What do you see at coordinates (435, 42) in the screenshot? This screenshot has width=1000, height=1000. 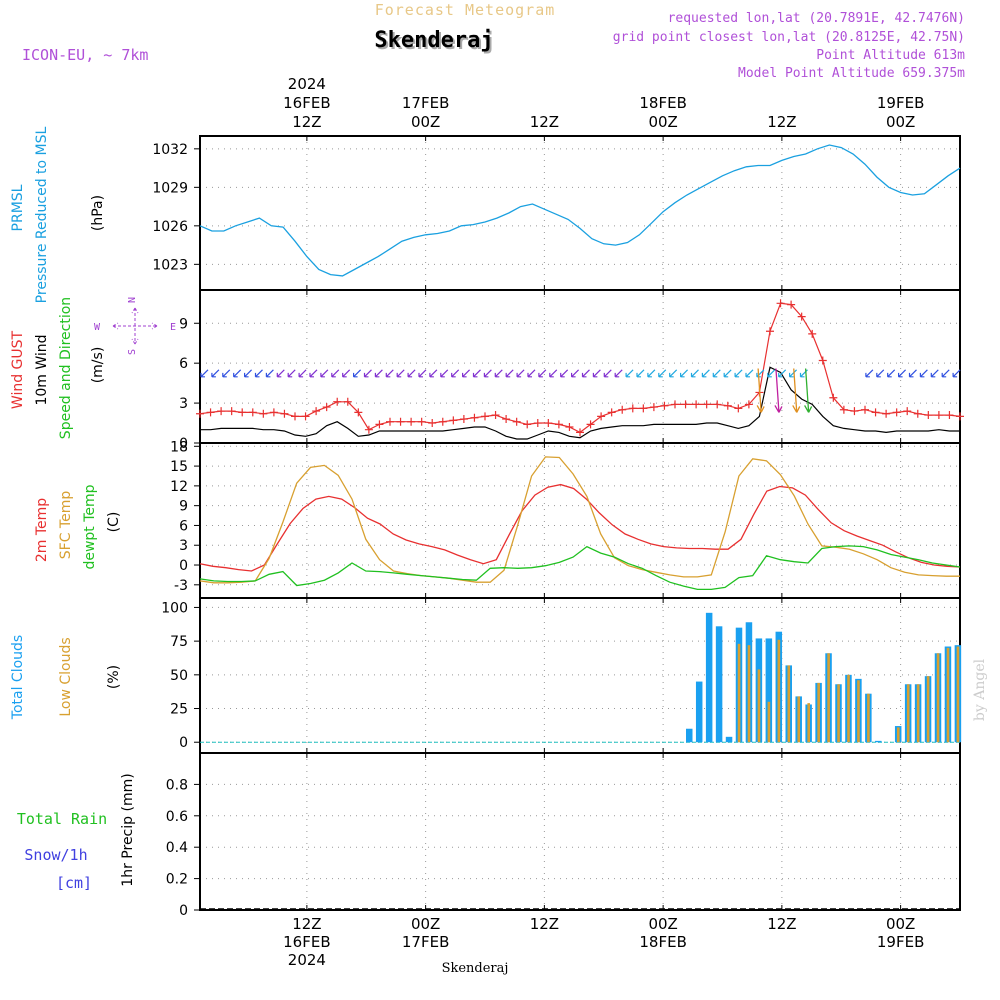 I see `location-title-shadow: Skenderaj` at bounding box center [435, 42].